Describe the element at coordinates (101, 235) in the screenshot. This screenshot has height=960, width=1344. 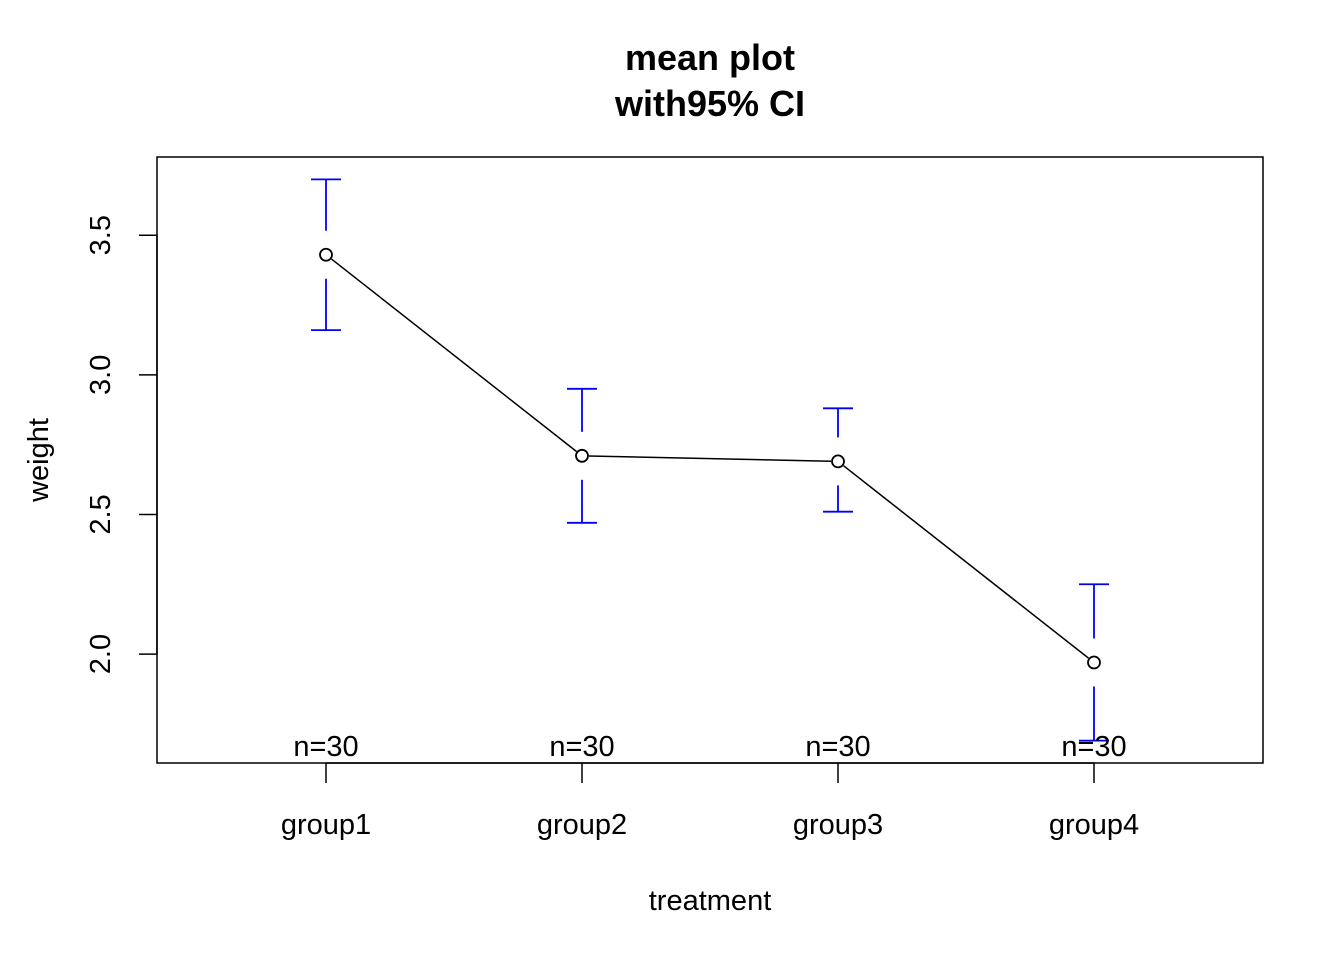
I see `y-tick-label: 3.5` at that location.